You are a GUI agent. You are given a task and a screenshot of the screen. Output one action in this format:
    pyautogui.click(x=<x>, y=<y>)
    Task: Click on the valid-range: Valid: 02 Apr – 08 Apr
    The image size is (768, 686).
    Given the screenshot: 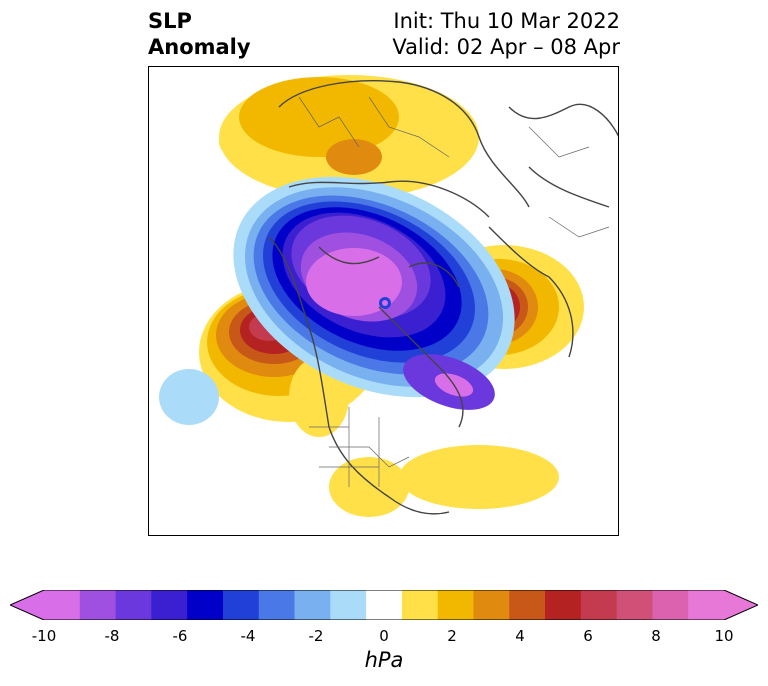 What is the action you would take?
    pyautogui.click(x=506, y=47)
    